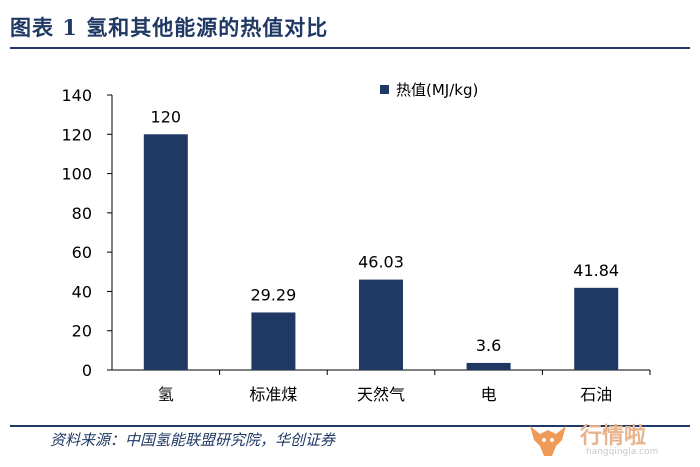  I want to click on y-tick-label: 40, so click(82, 291).